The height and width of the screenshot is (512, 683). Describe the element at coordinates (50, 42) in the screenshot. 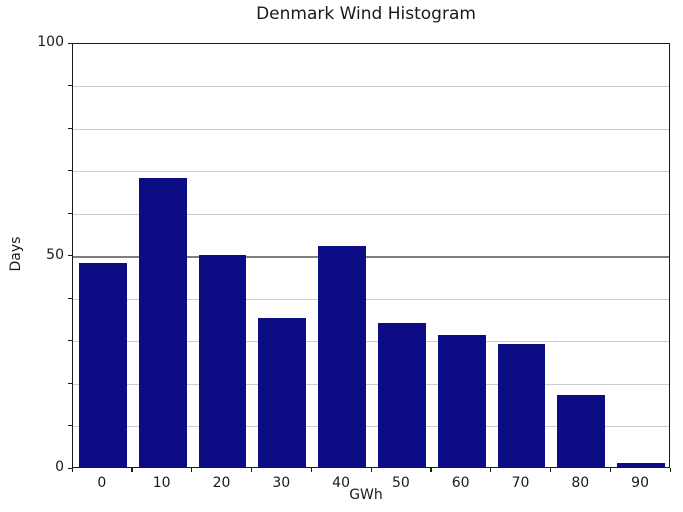

I see `y-tick-label: 100` at that location.